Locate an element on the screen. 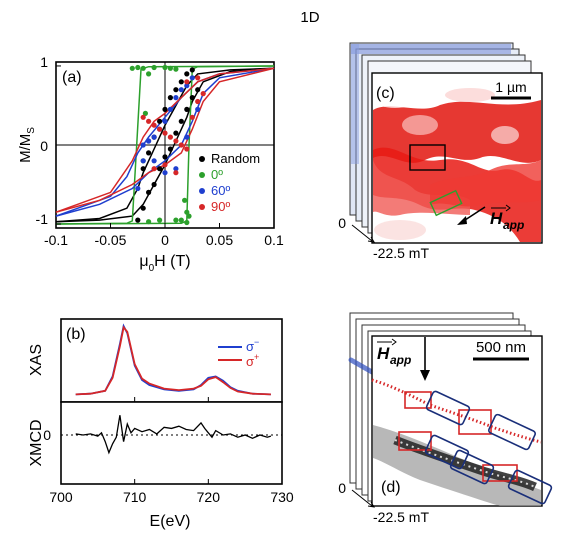 This screenshot has height=543, width=563. panel-d-stack-axis is located at coordinates (362, 498).